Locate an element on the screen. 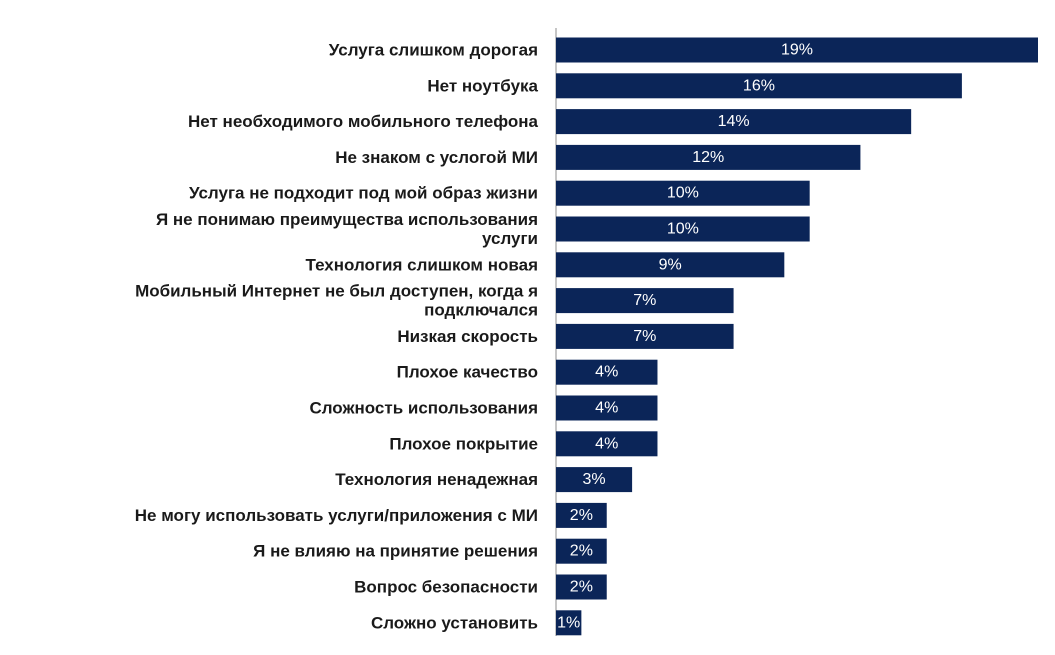 The image size is (1055, 655). bar-value-label: 9% is located at coordinates (670, 264).